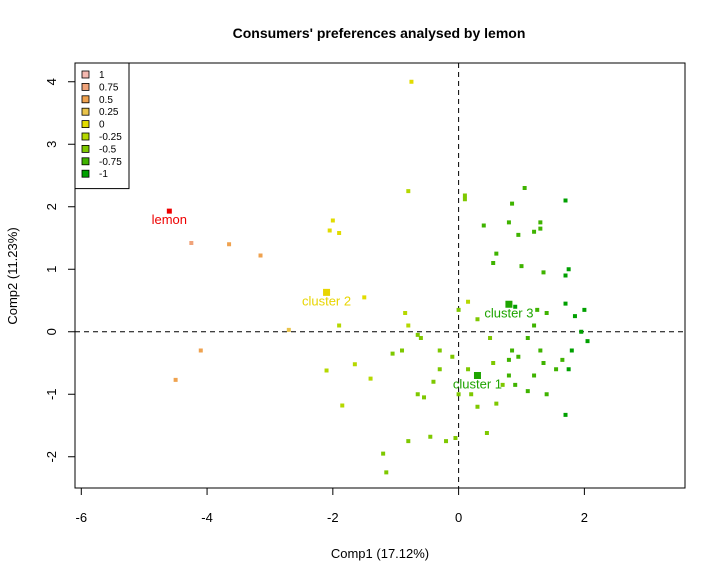 The image size is (721, 563). I want to click on cluster-label: cluster 2, so click(326, 300).